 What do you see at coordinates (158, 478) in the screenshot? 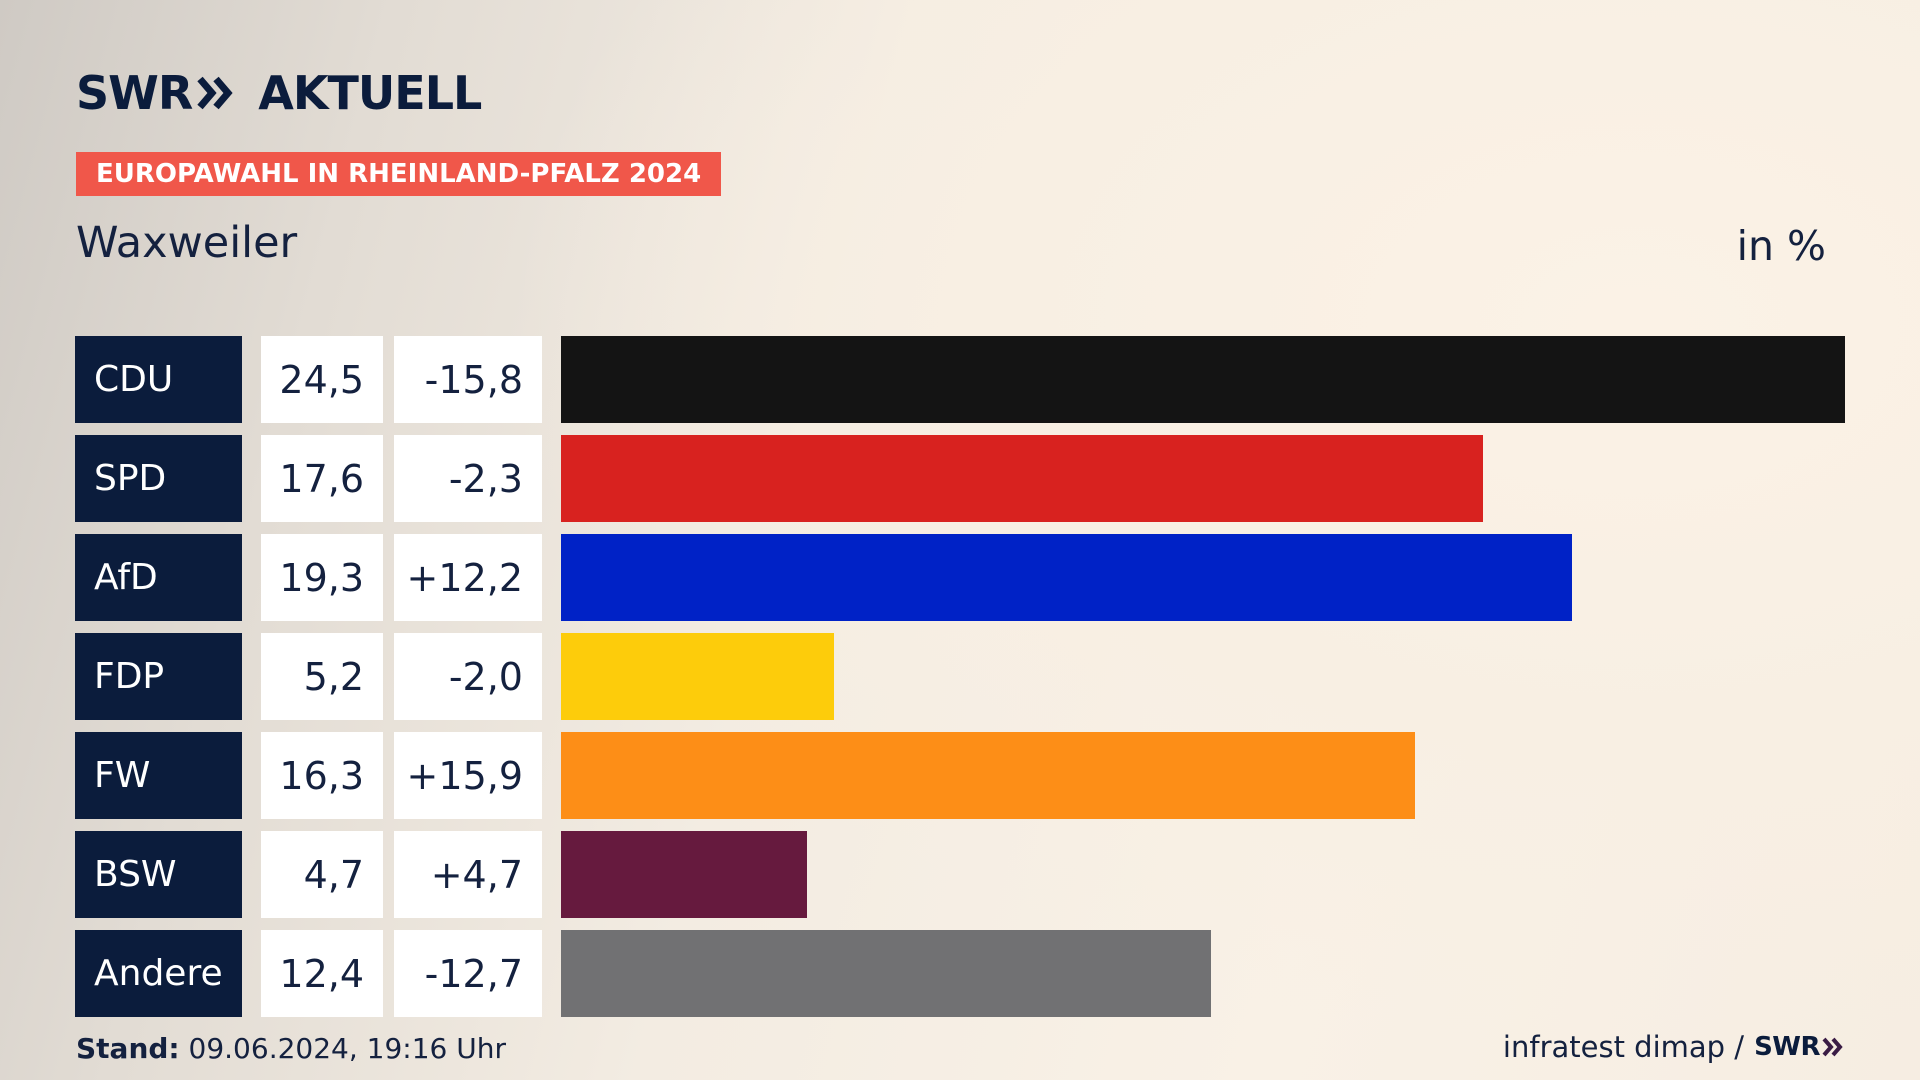
I see `party-label: SPD` at bounding box center [158, 478].